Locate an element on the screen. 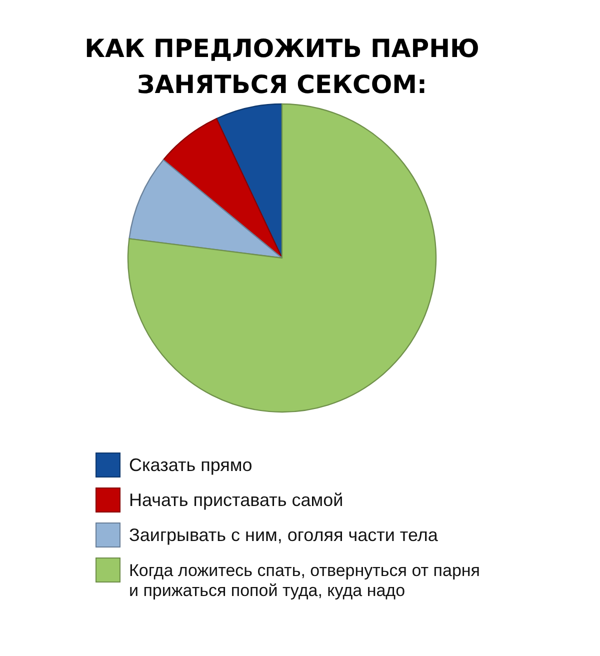 The height and width of the screenshot is (656, 600). legend-label: Начать приставать самой is located at coordinates (236, 500).